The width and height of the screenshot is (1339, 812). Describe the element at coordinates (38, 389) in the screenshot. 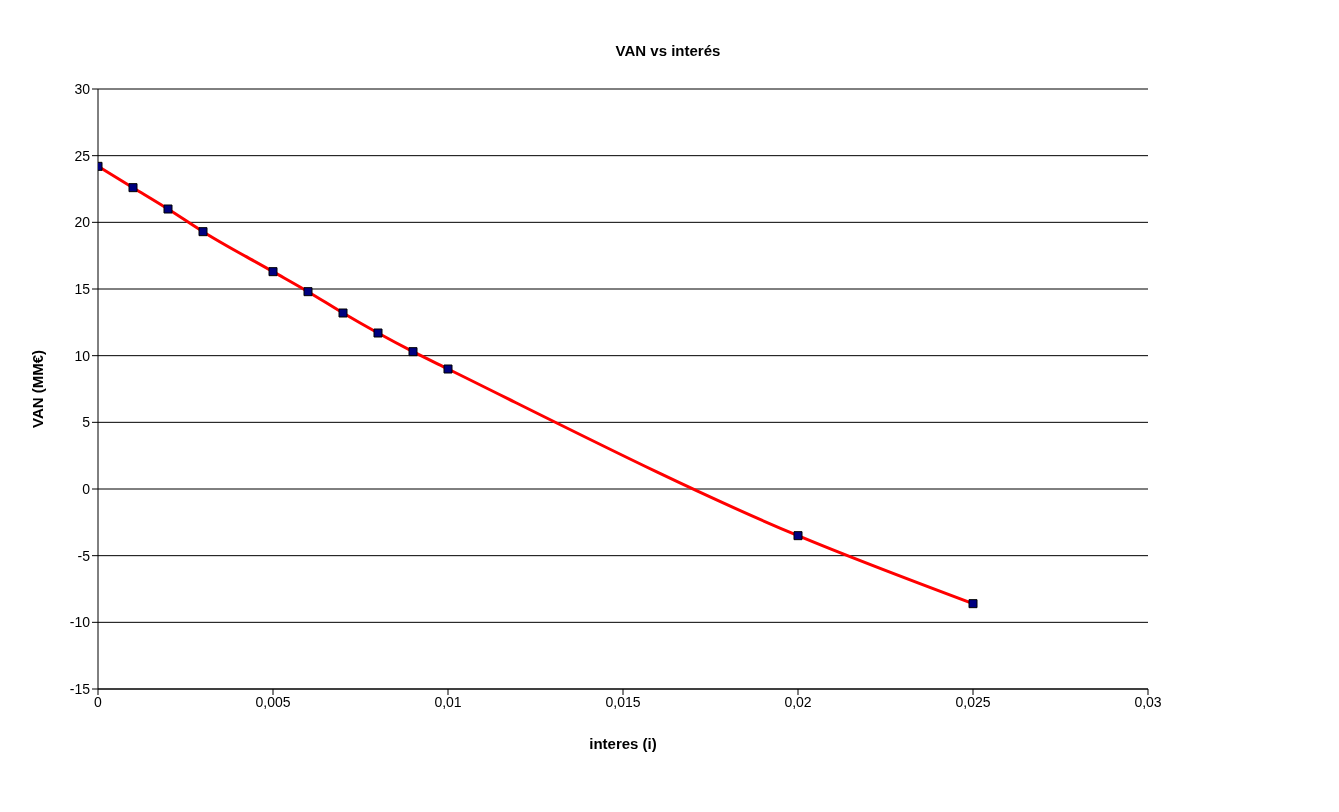

I see `y-axis-title: VAN (MM€)` at that location.